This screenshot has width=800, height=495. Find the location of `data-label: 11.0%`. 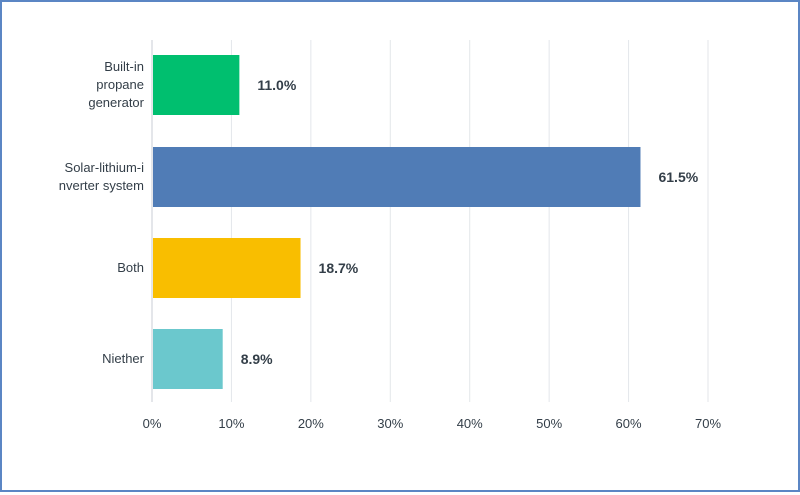

data-label: 11.0% is located at coordinates (276, 85).